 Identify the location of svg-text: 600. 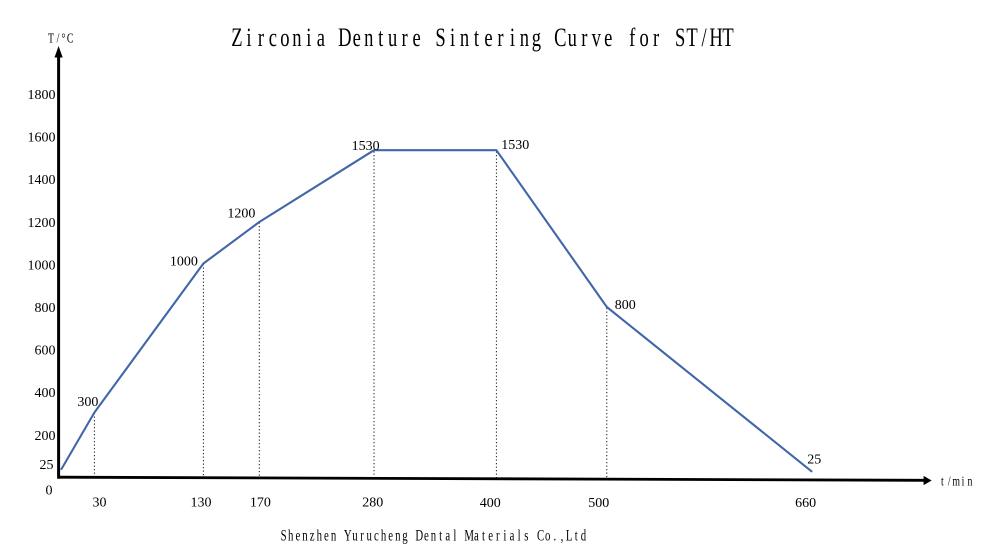
(45, 351).